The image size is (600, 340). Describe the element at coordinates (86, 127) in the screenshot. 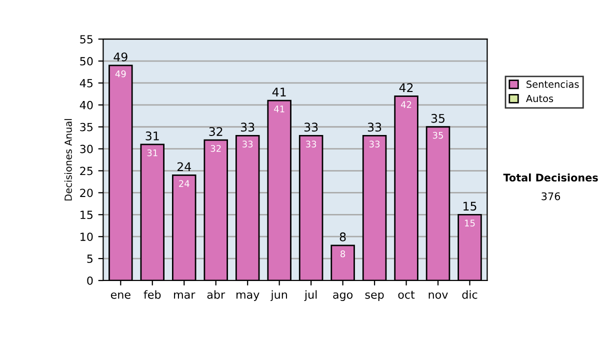

I see `y-tick-label: 35` at that location.